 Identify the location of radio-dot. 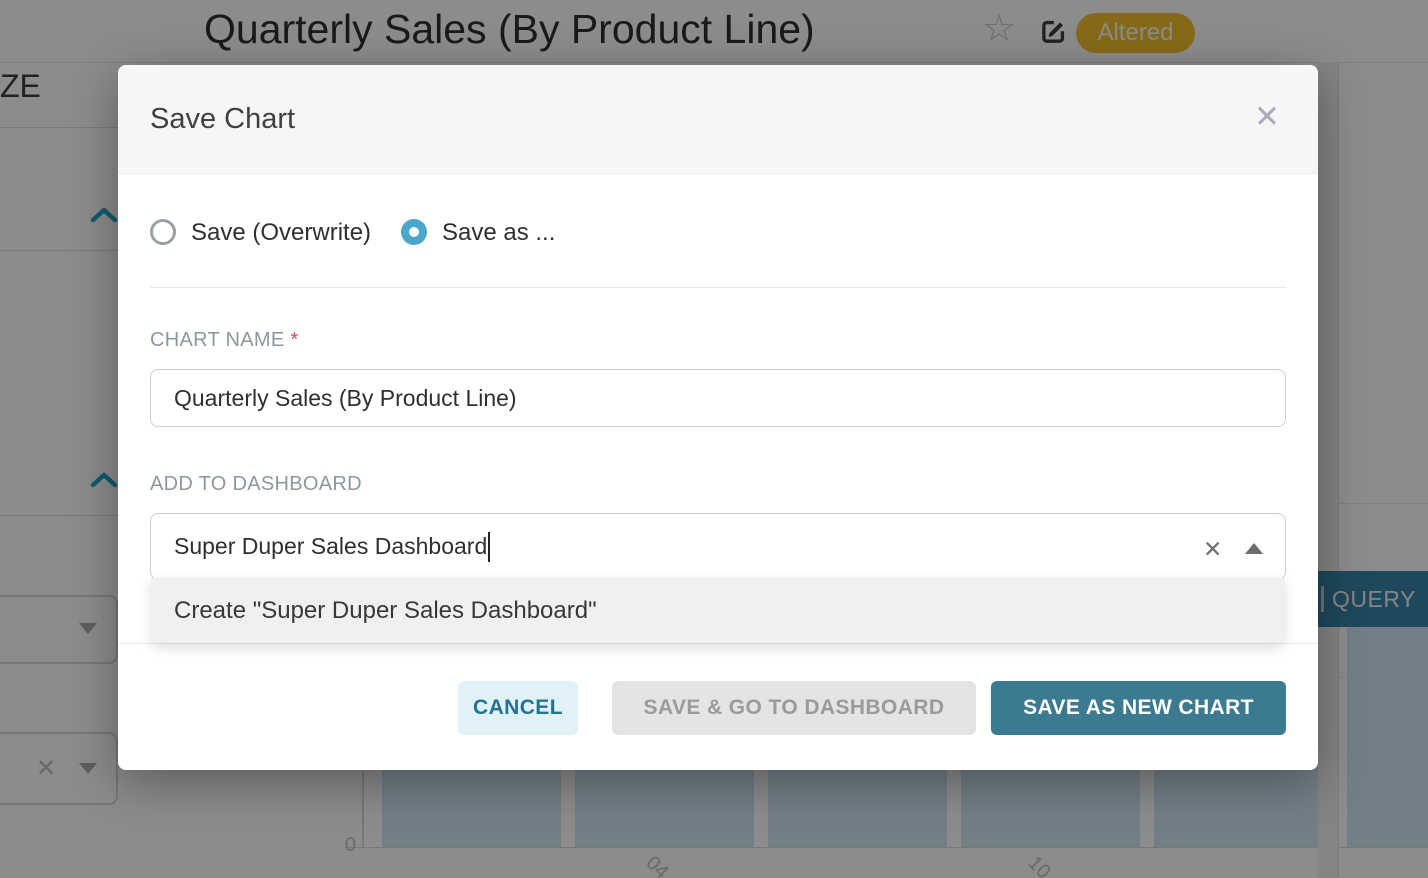
(414, 232).